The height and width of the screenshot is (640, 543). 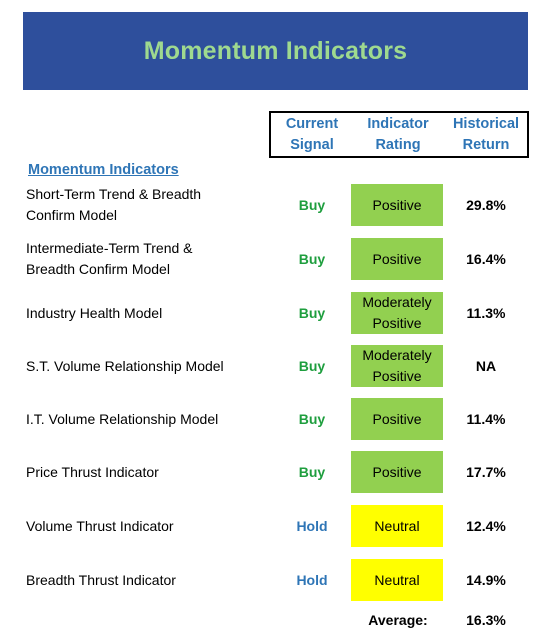 I want to click on historical-return-value: 11.3%, so click(x=486, y=313).